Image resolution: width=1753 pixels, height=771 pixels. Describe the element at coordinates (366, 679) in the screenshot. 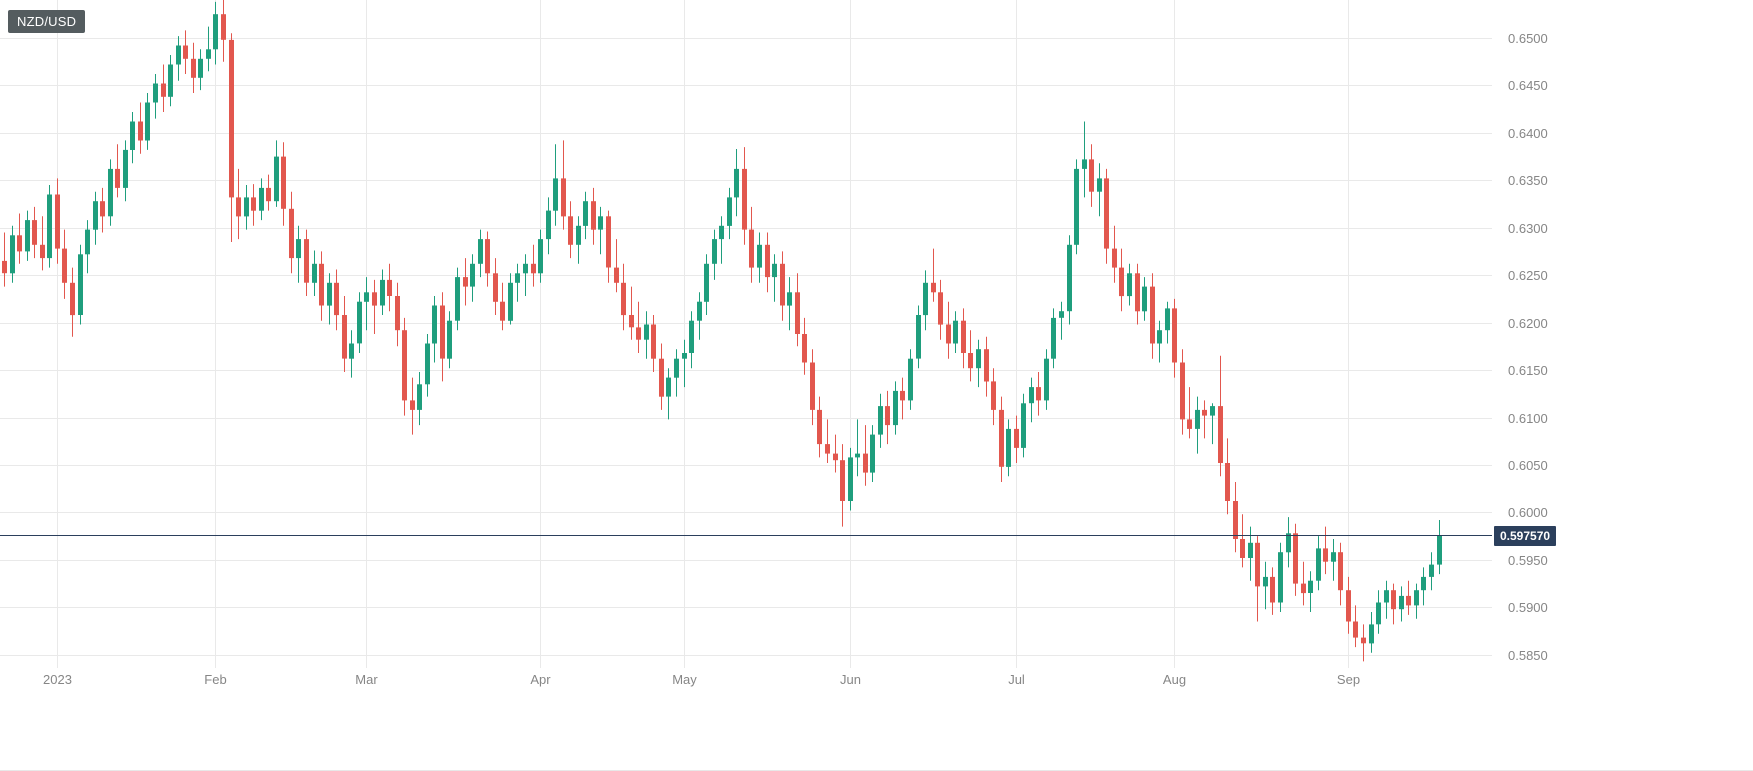

I see `svg-text: Mar` at that location.